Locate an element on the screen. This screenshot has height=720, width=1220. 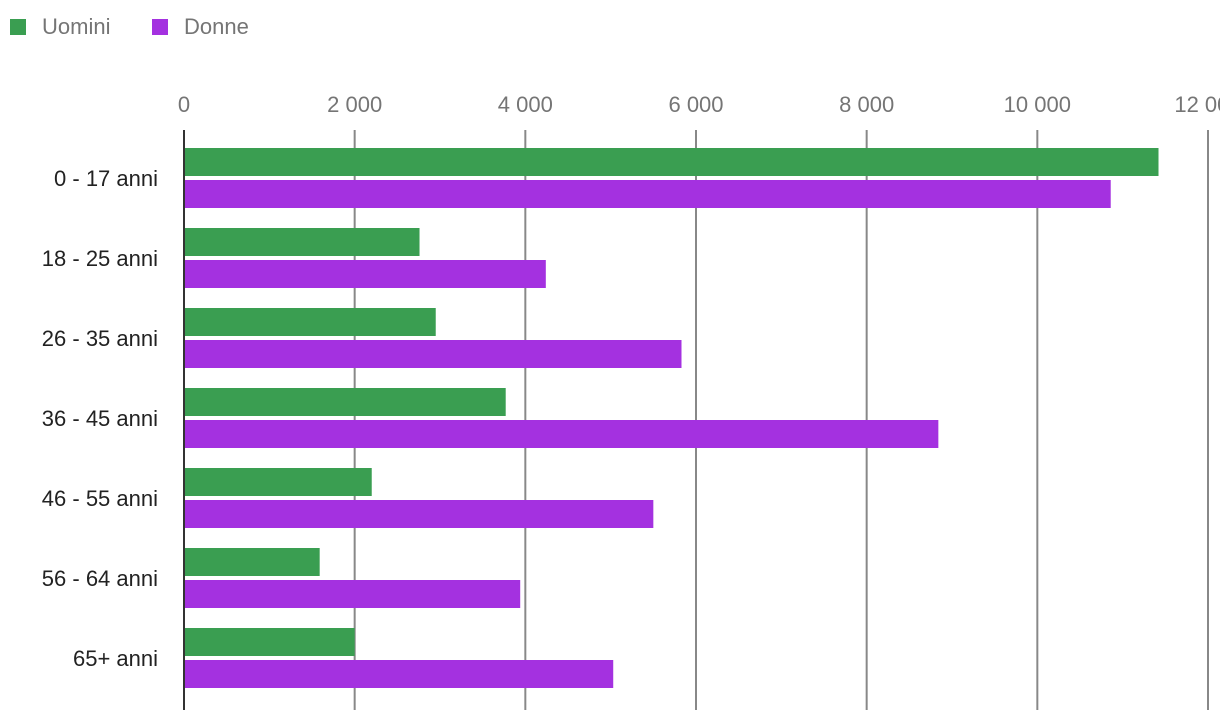
category-label: 46 - 55 anni is located at coordinates (100, 498).